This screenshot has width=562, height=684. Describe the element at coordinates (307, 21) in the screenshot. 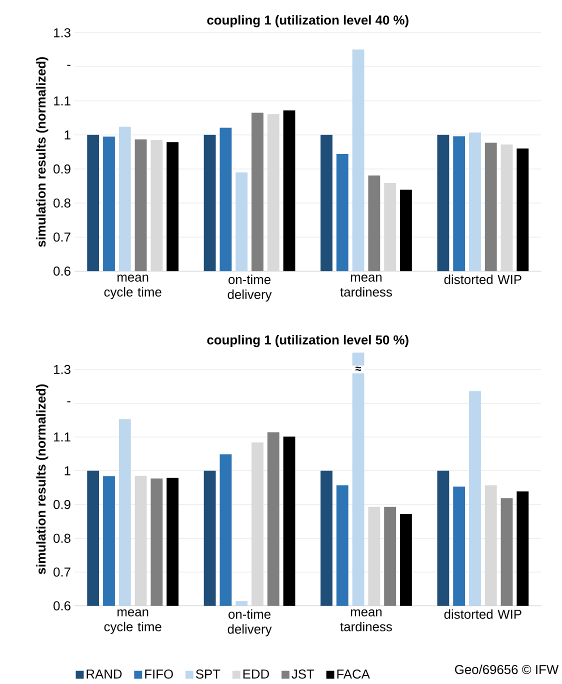

I see `chart-title: coupling 1 (utilization level 40 %)` at that location.